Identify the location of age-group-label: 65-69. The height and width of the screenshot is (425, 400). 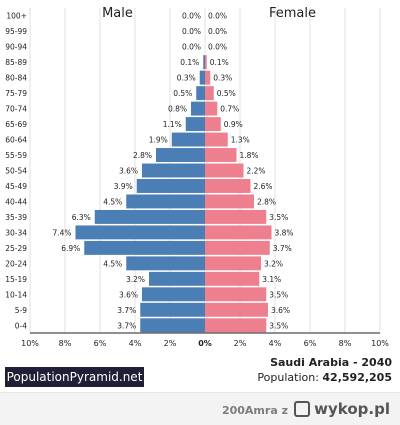
(16, 124).